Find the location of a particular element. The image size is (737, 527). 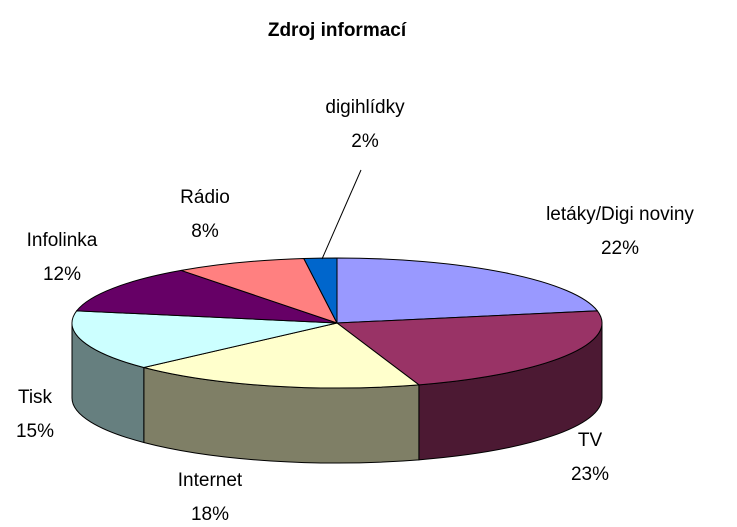

slice-label: Internet is located at coordinates (210, 480).